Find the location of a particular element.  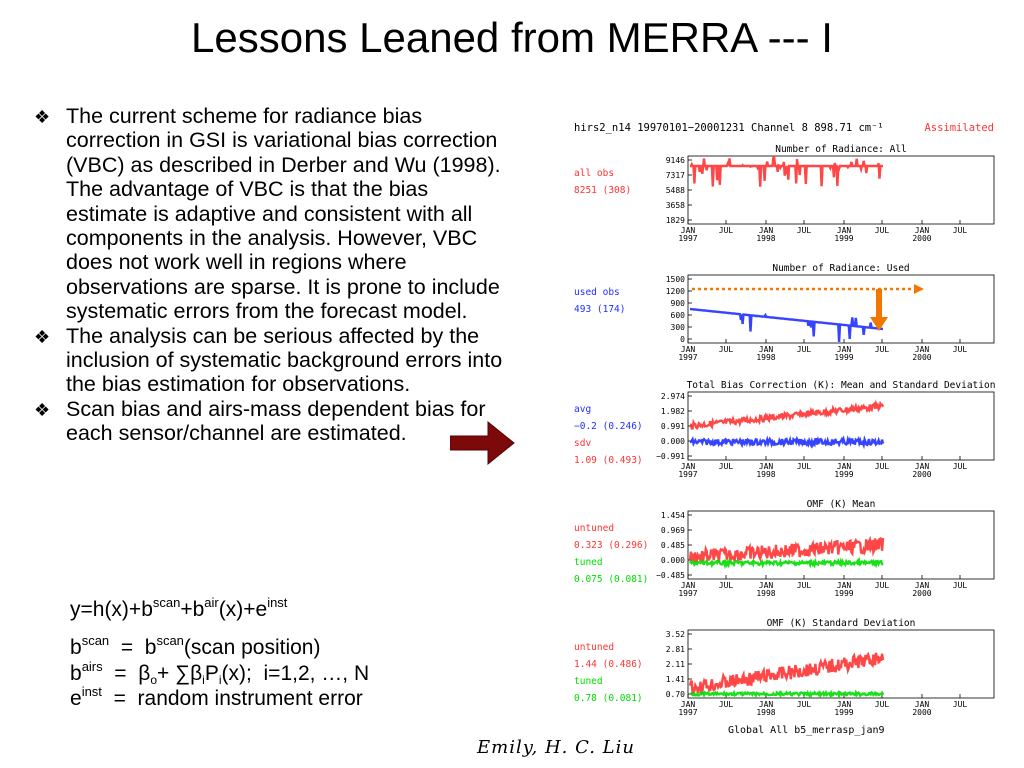

y-tick-label: 9146 is located at coordinates (675, 160).